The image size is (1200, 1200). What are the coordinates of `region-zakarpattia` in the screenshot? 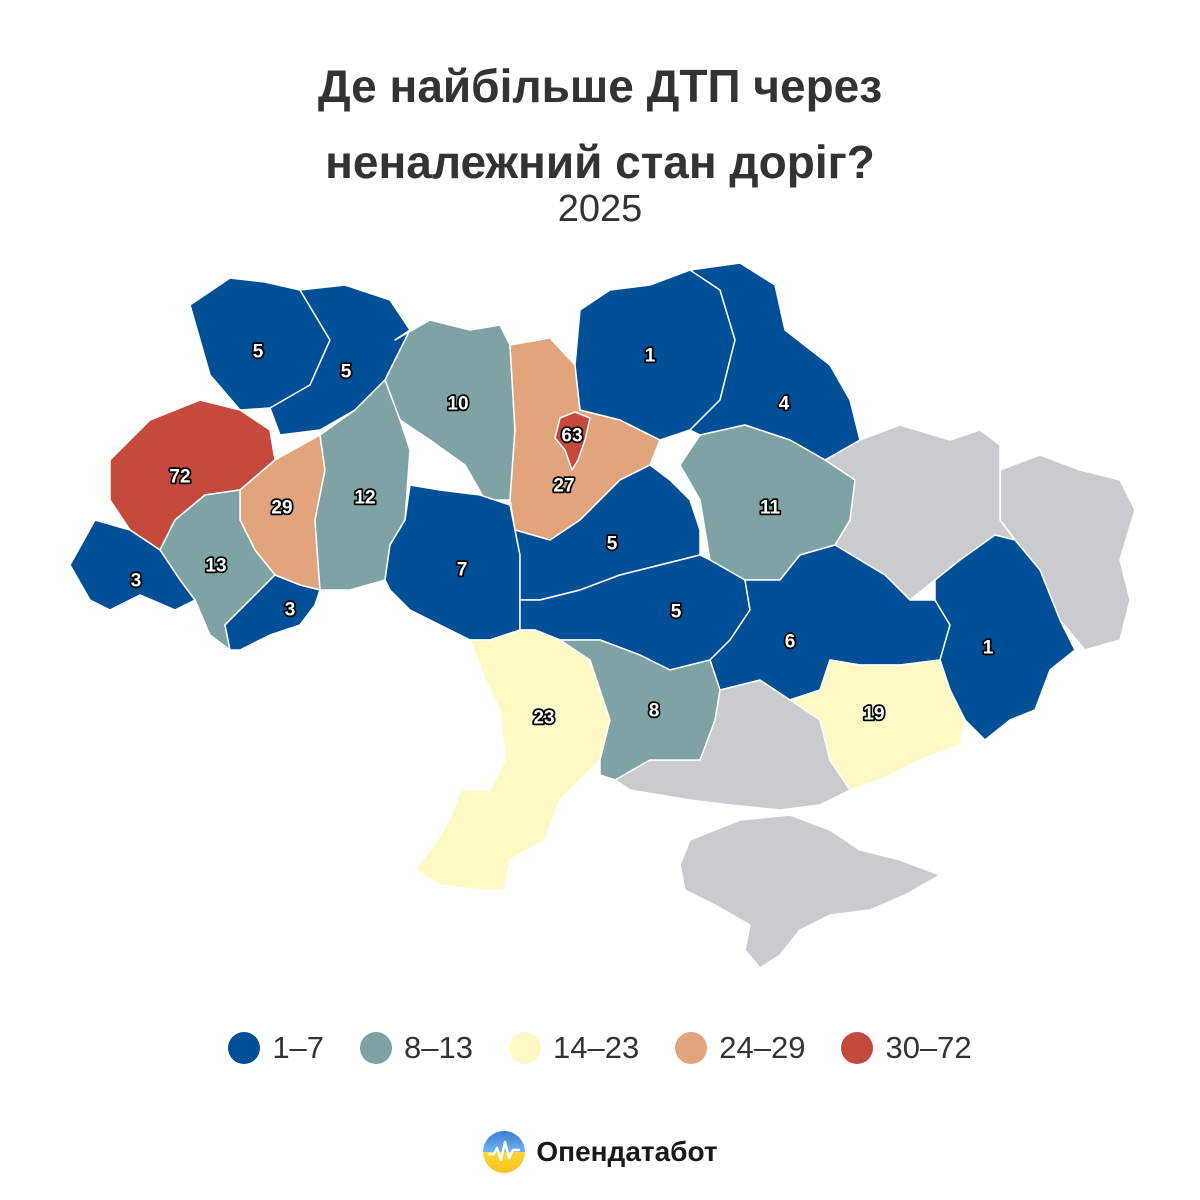 It's located at (132, 565).